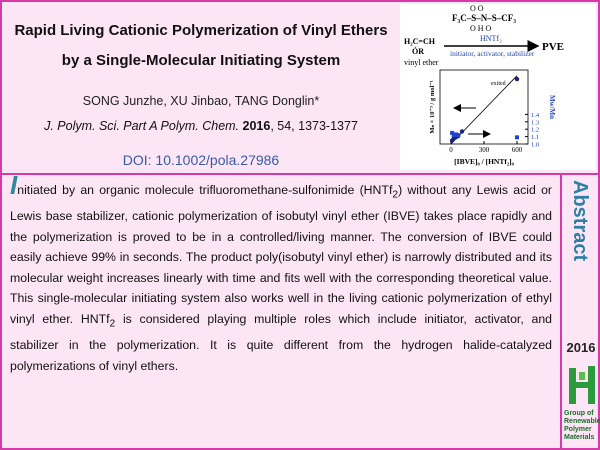 Image resolution: width=600 pixels, height=450 pixels. I want to click on logo, so click(582, 385).